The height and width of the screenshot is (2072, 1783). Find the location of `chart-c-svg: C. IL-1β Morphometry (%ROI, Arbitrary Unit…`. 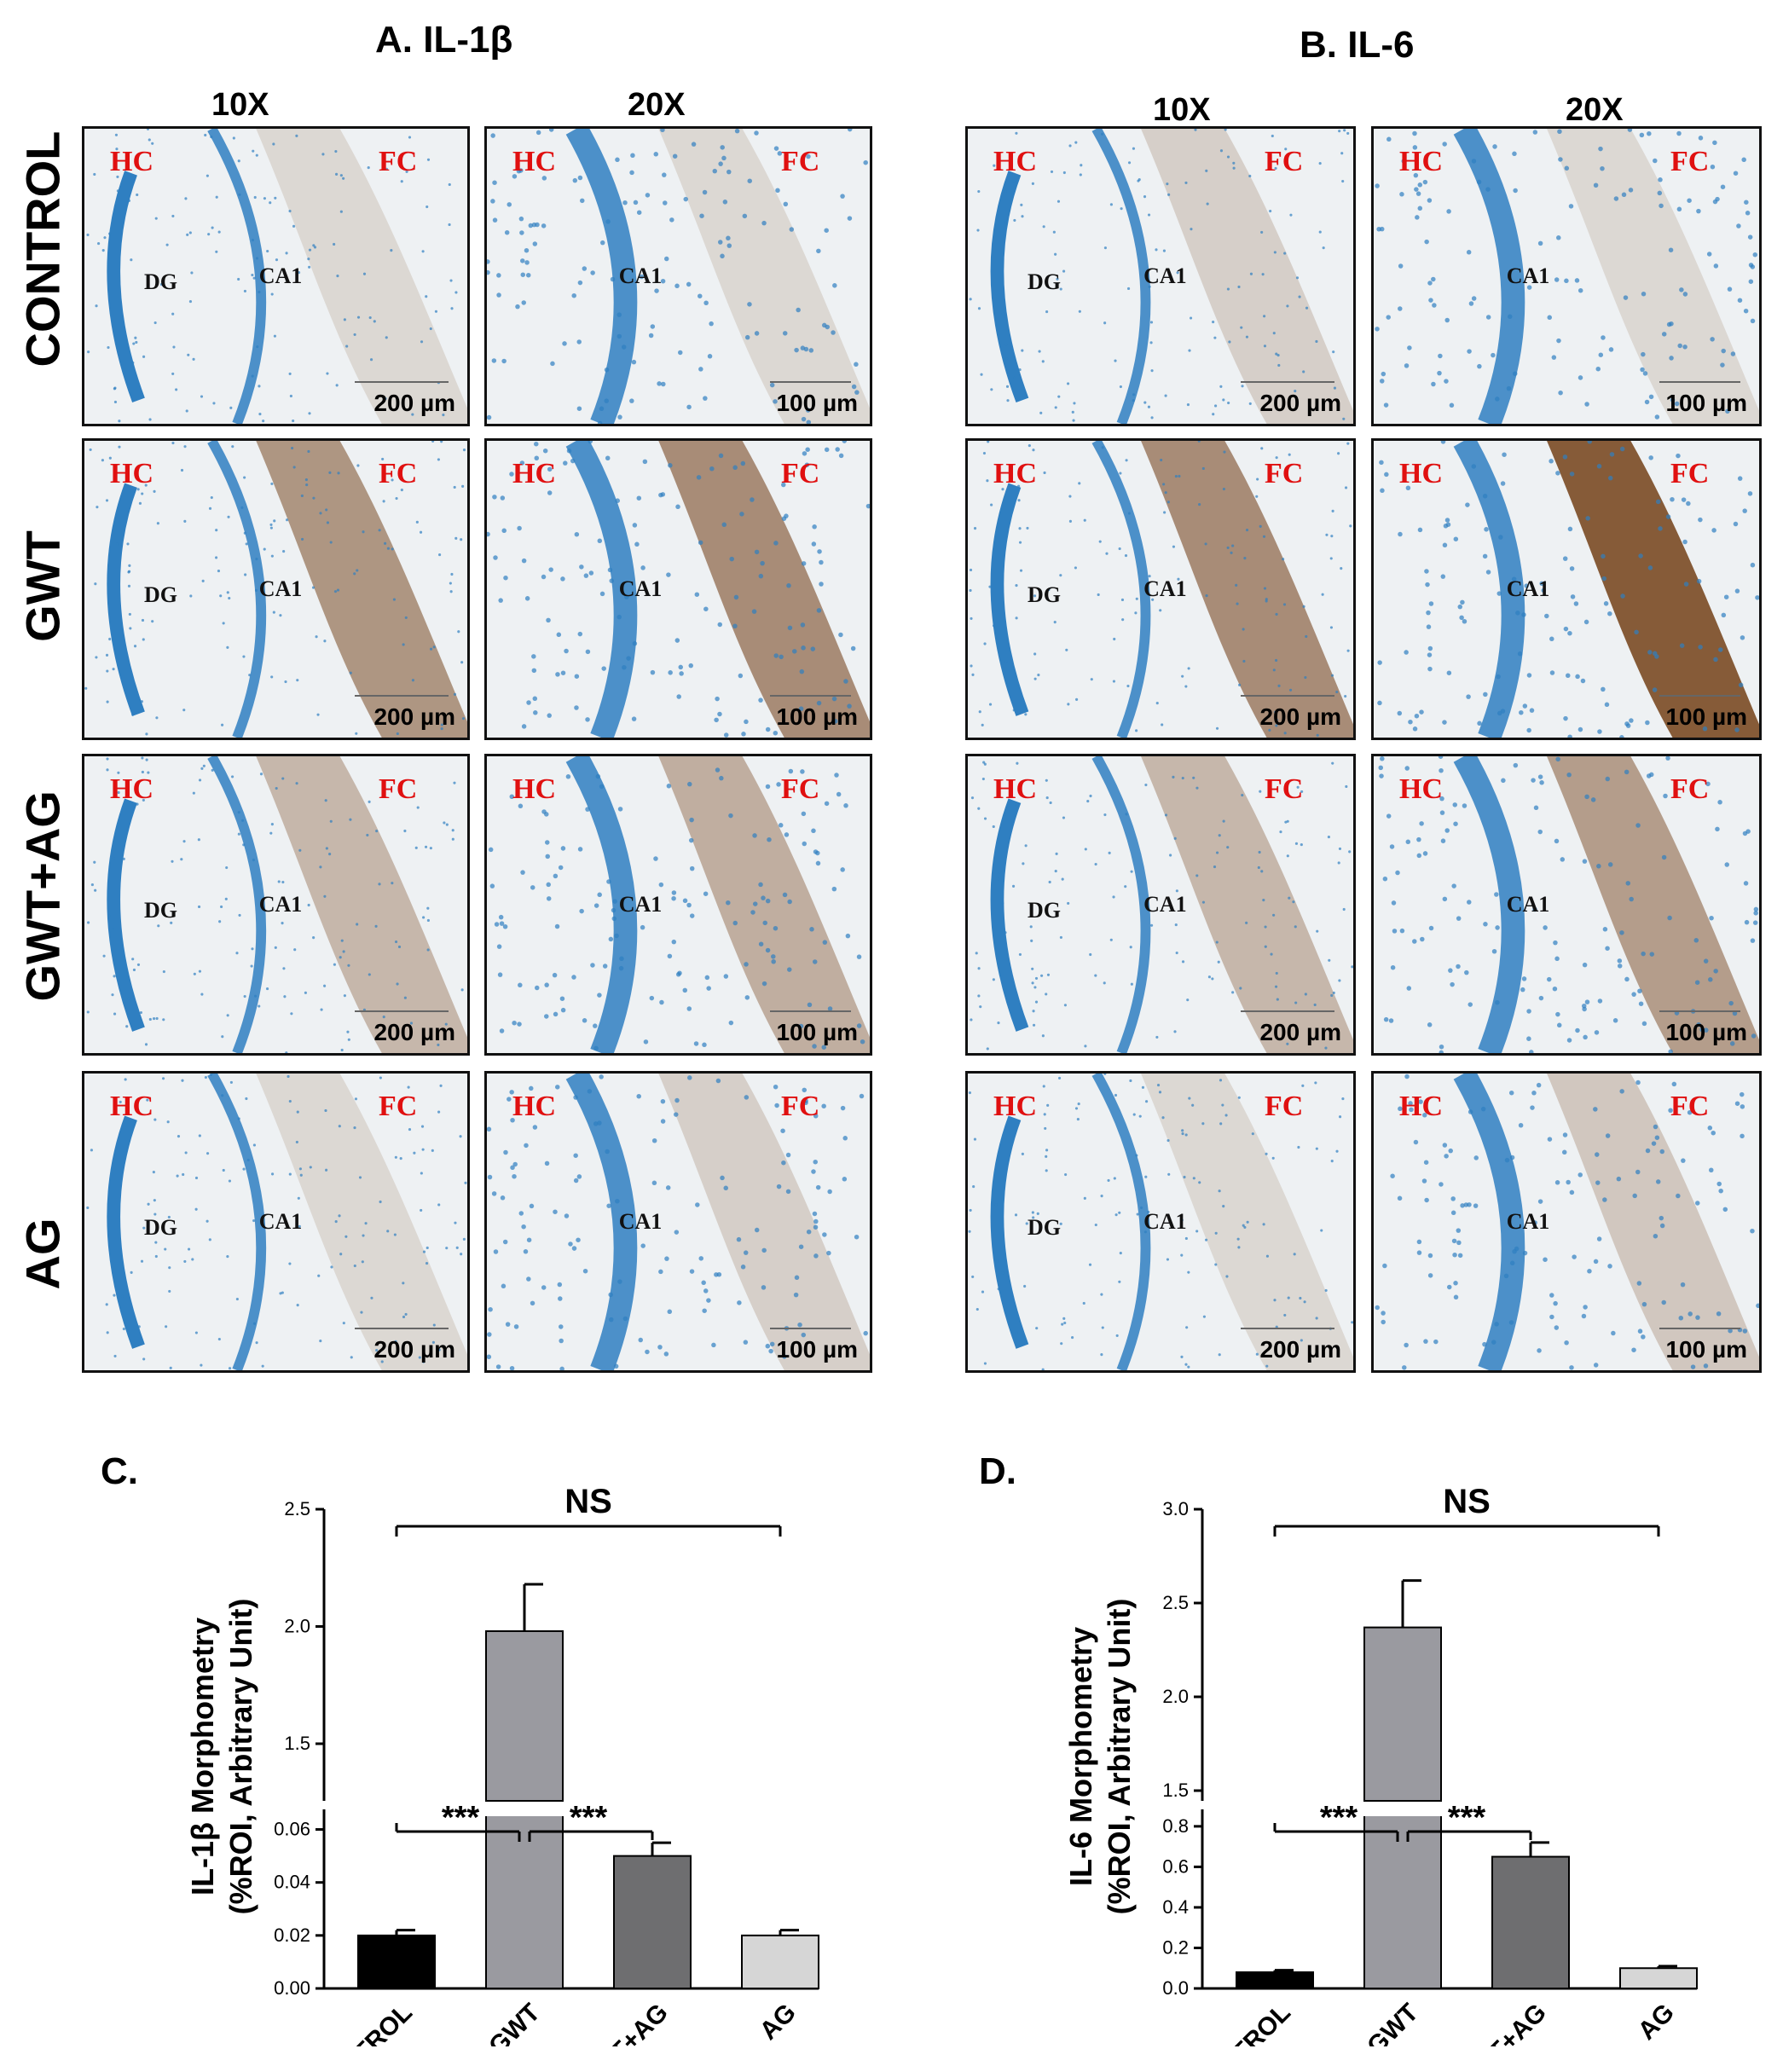

chart-c-svg: C. IL-1β Morphometry (%ROI, Arbitrary Unit… is located at coordinates (460, 1761).